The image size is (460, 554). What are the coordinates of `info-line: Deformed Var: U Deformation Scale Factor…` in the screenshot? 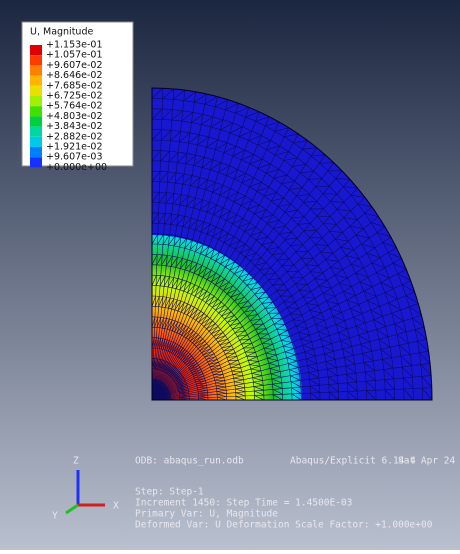 It's located at (284, 525).